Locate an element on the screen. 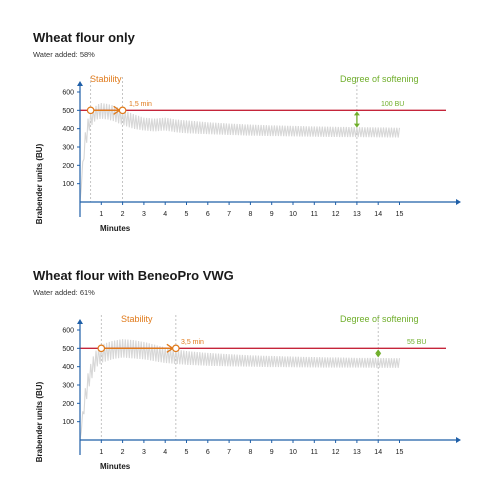  softening-value: 100 BU is located at coordinates (392, 104).